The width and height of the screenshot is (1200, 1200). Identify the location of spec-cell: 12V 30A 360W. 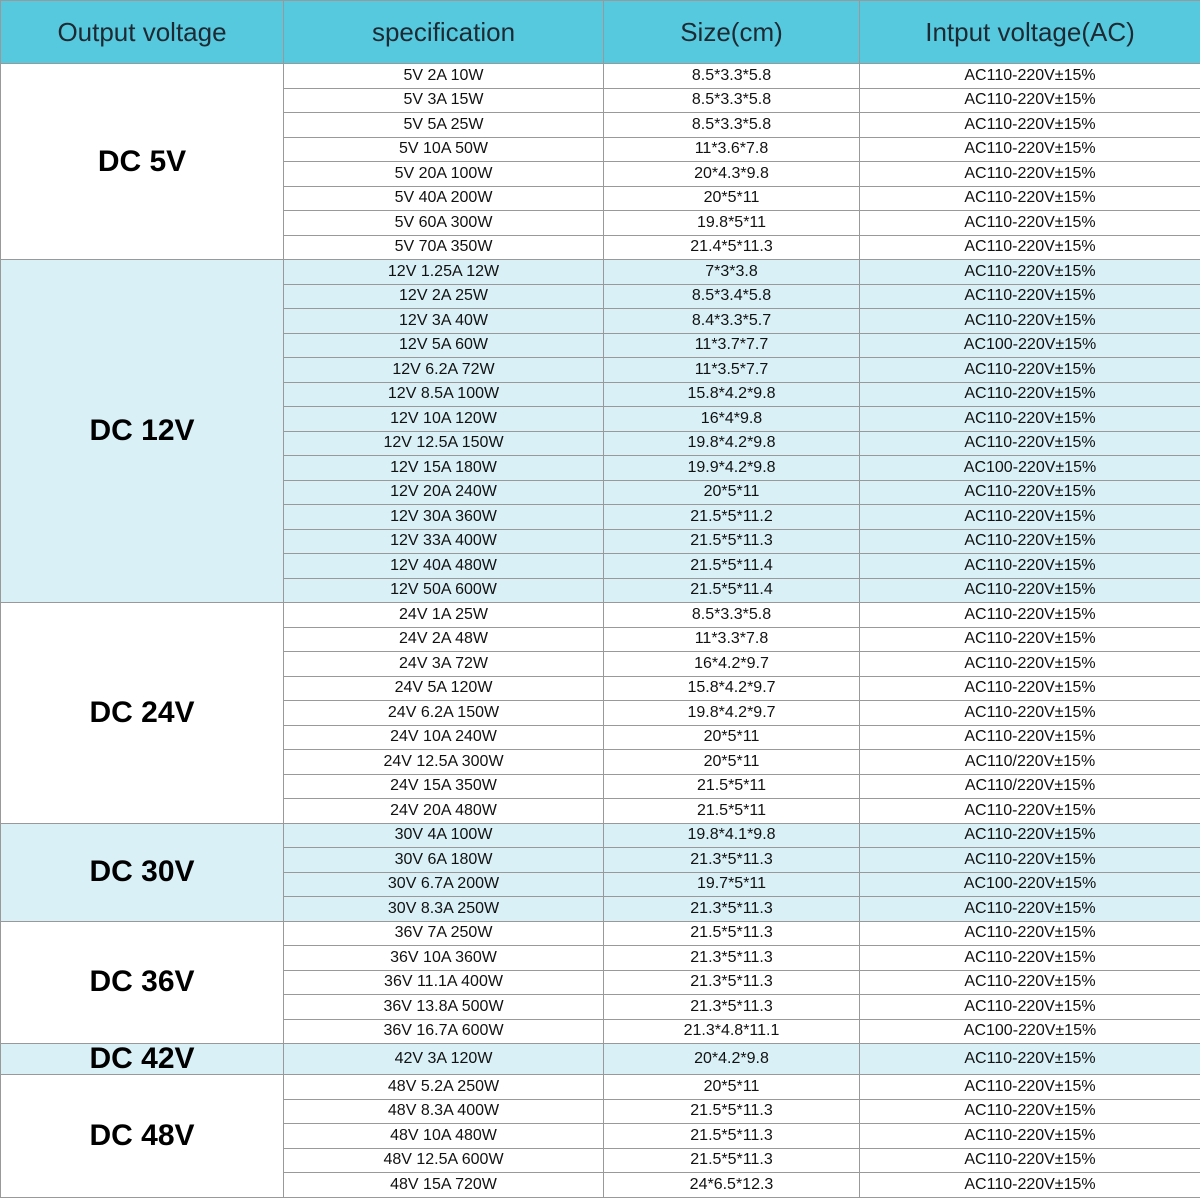
(443, 517).